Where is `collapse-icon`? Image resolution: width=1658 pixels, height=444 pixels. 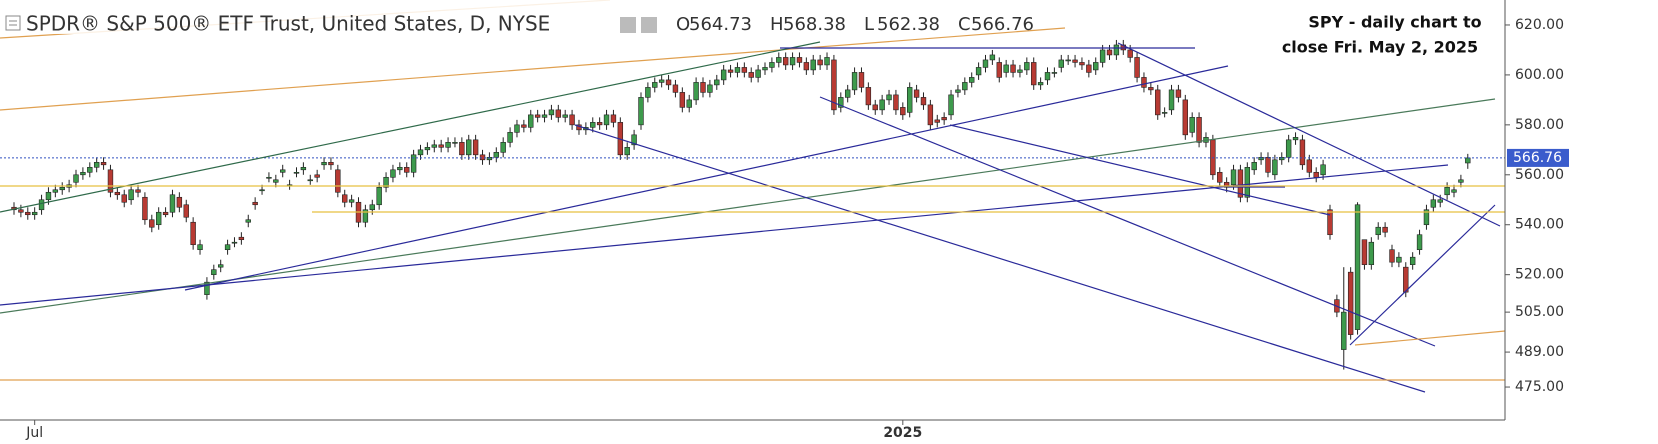
collapse-icon is located at coordinates (13, 23).